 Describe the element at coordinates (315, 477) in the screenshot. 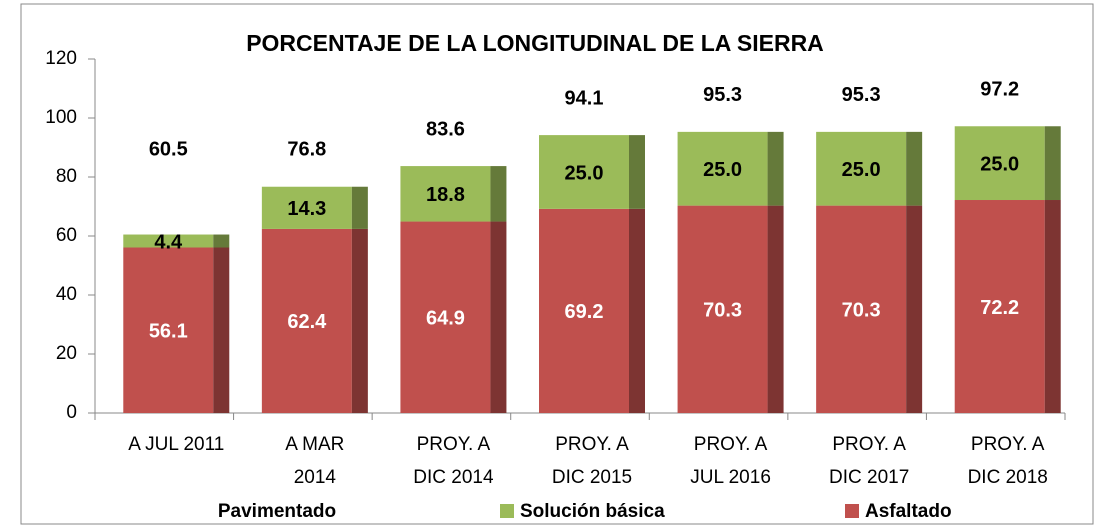

I see `x-tick-label: 2014` at that location.